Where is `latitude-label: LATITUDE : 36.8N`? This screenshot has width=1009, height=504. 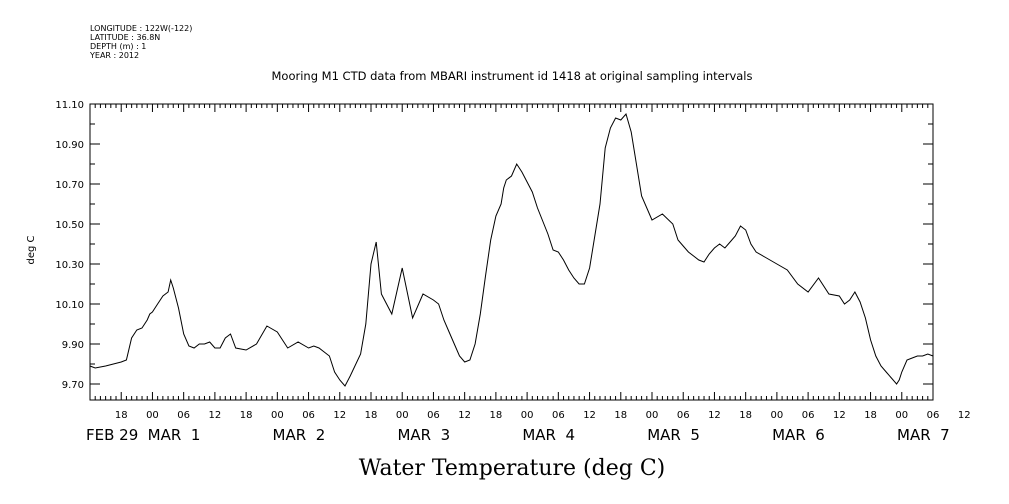
latitude-label: LATITUDE : 36.8N is located at coordinates (125, 37).